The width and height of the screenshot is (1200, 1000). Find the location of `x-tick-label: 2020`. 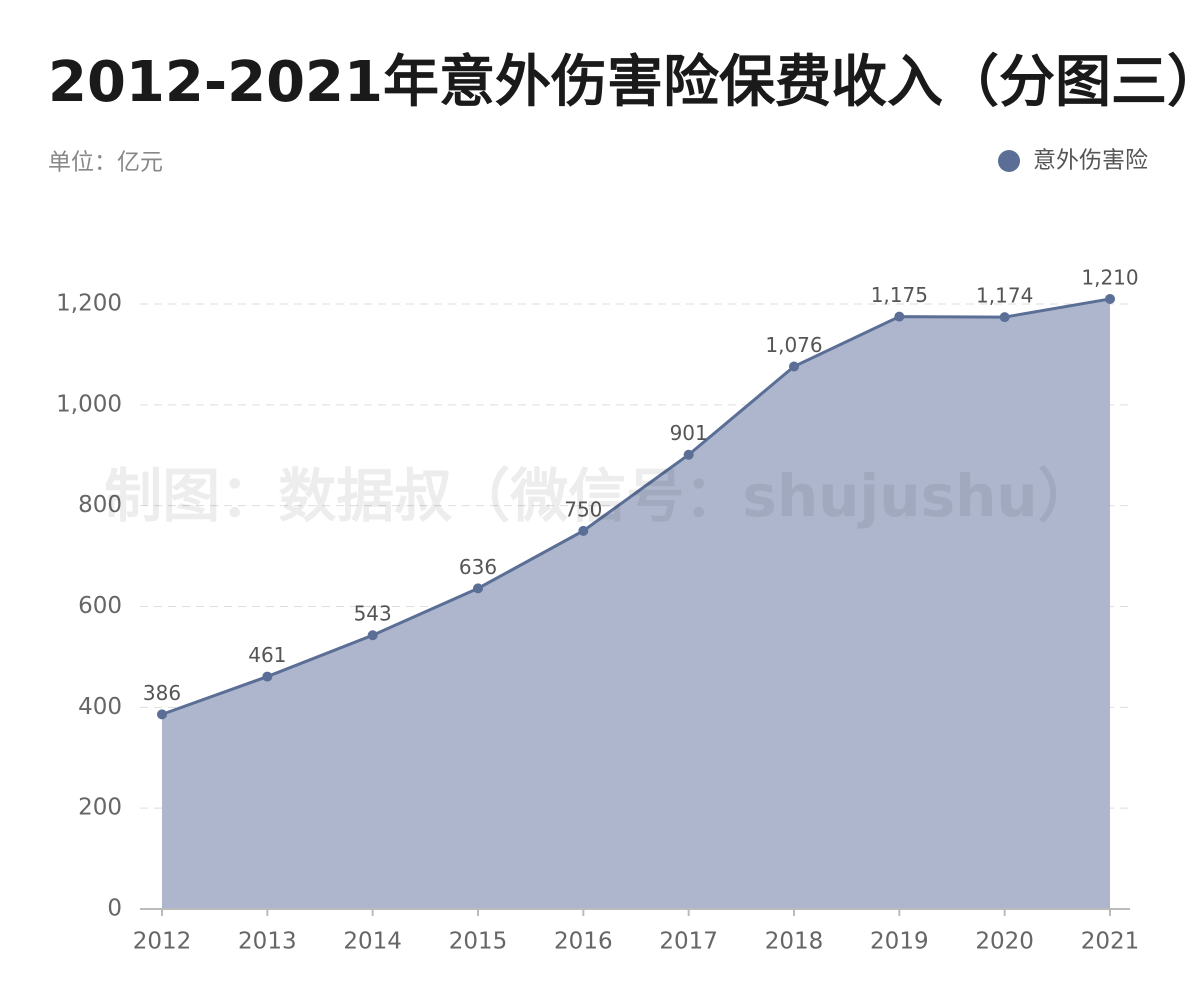

x-tick-label: 2020 is located at coordinates (1004, 942).